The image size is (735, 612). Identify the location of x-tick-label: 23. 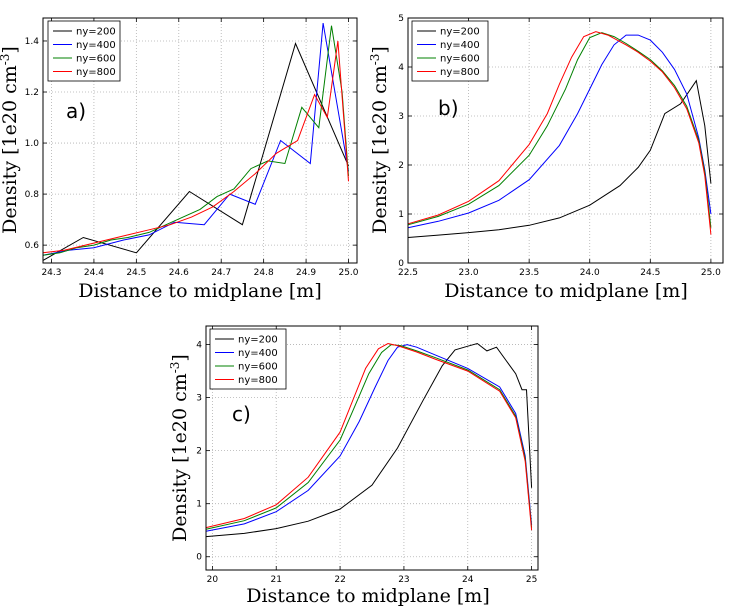
(403, 580).